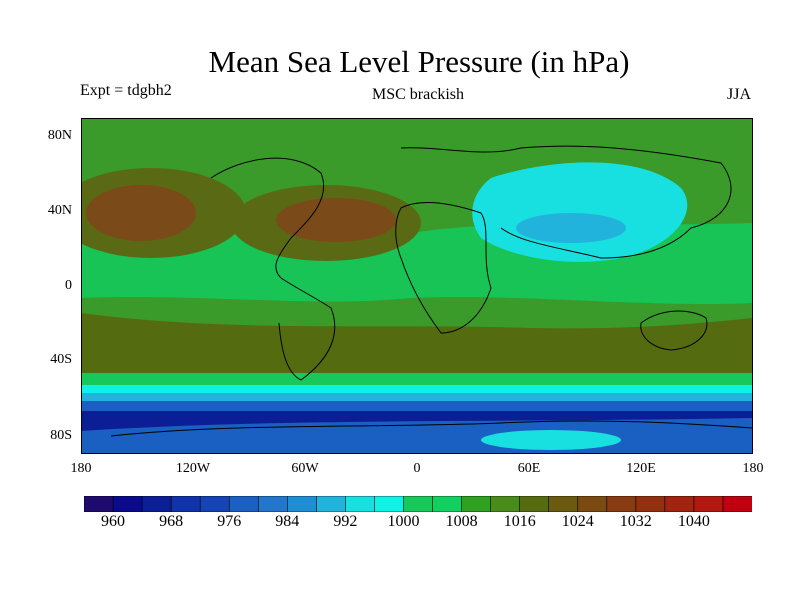 The image size is (800, 600). I want to click on asian-monsoon-low, so click(580, 212).